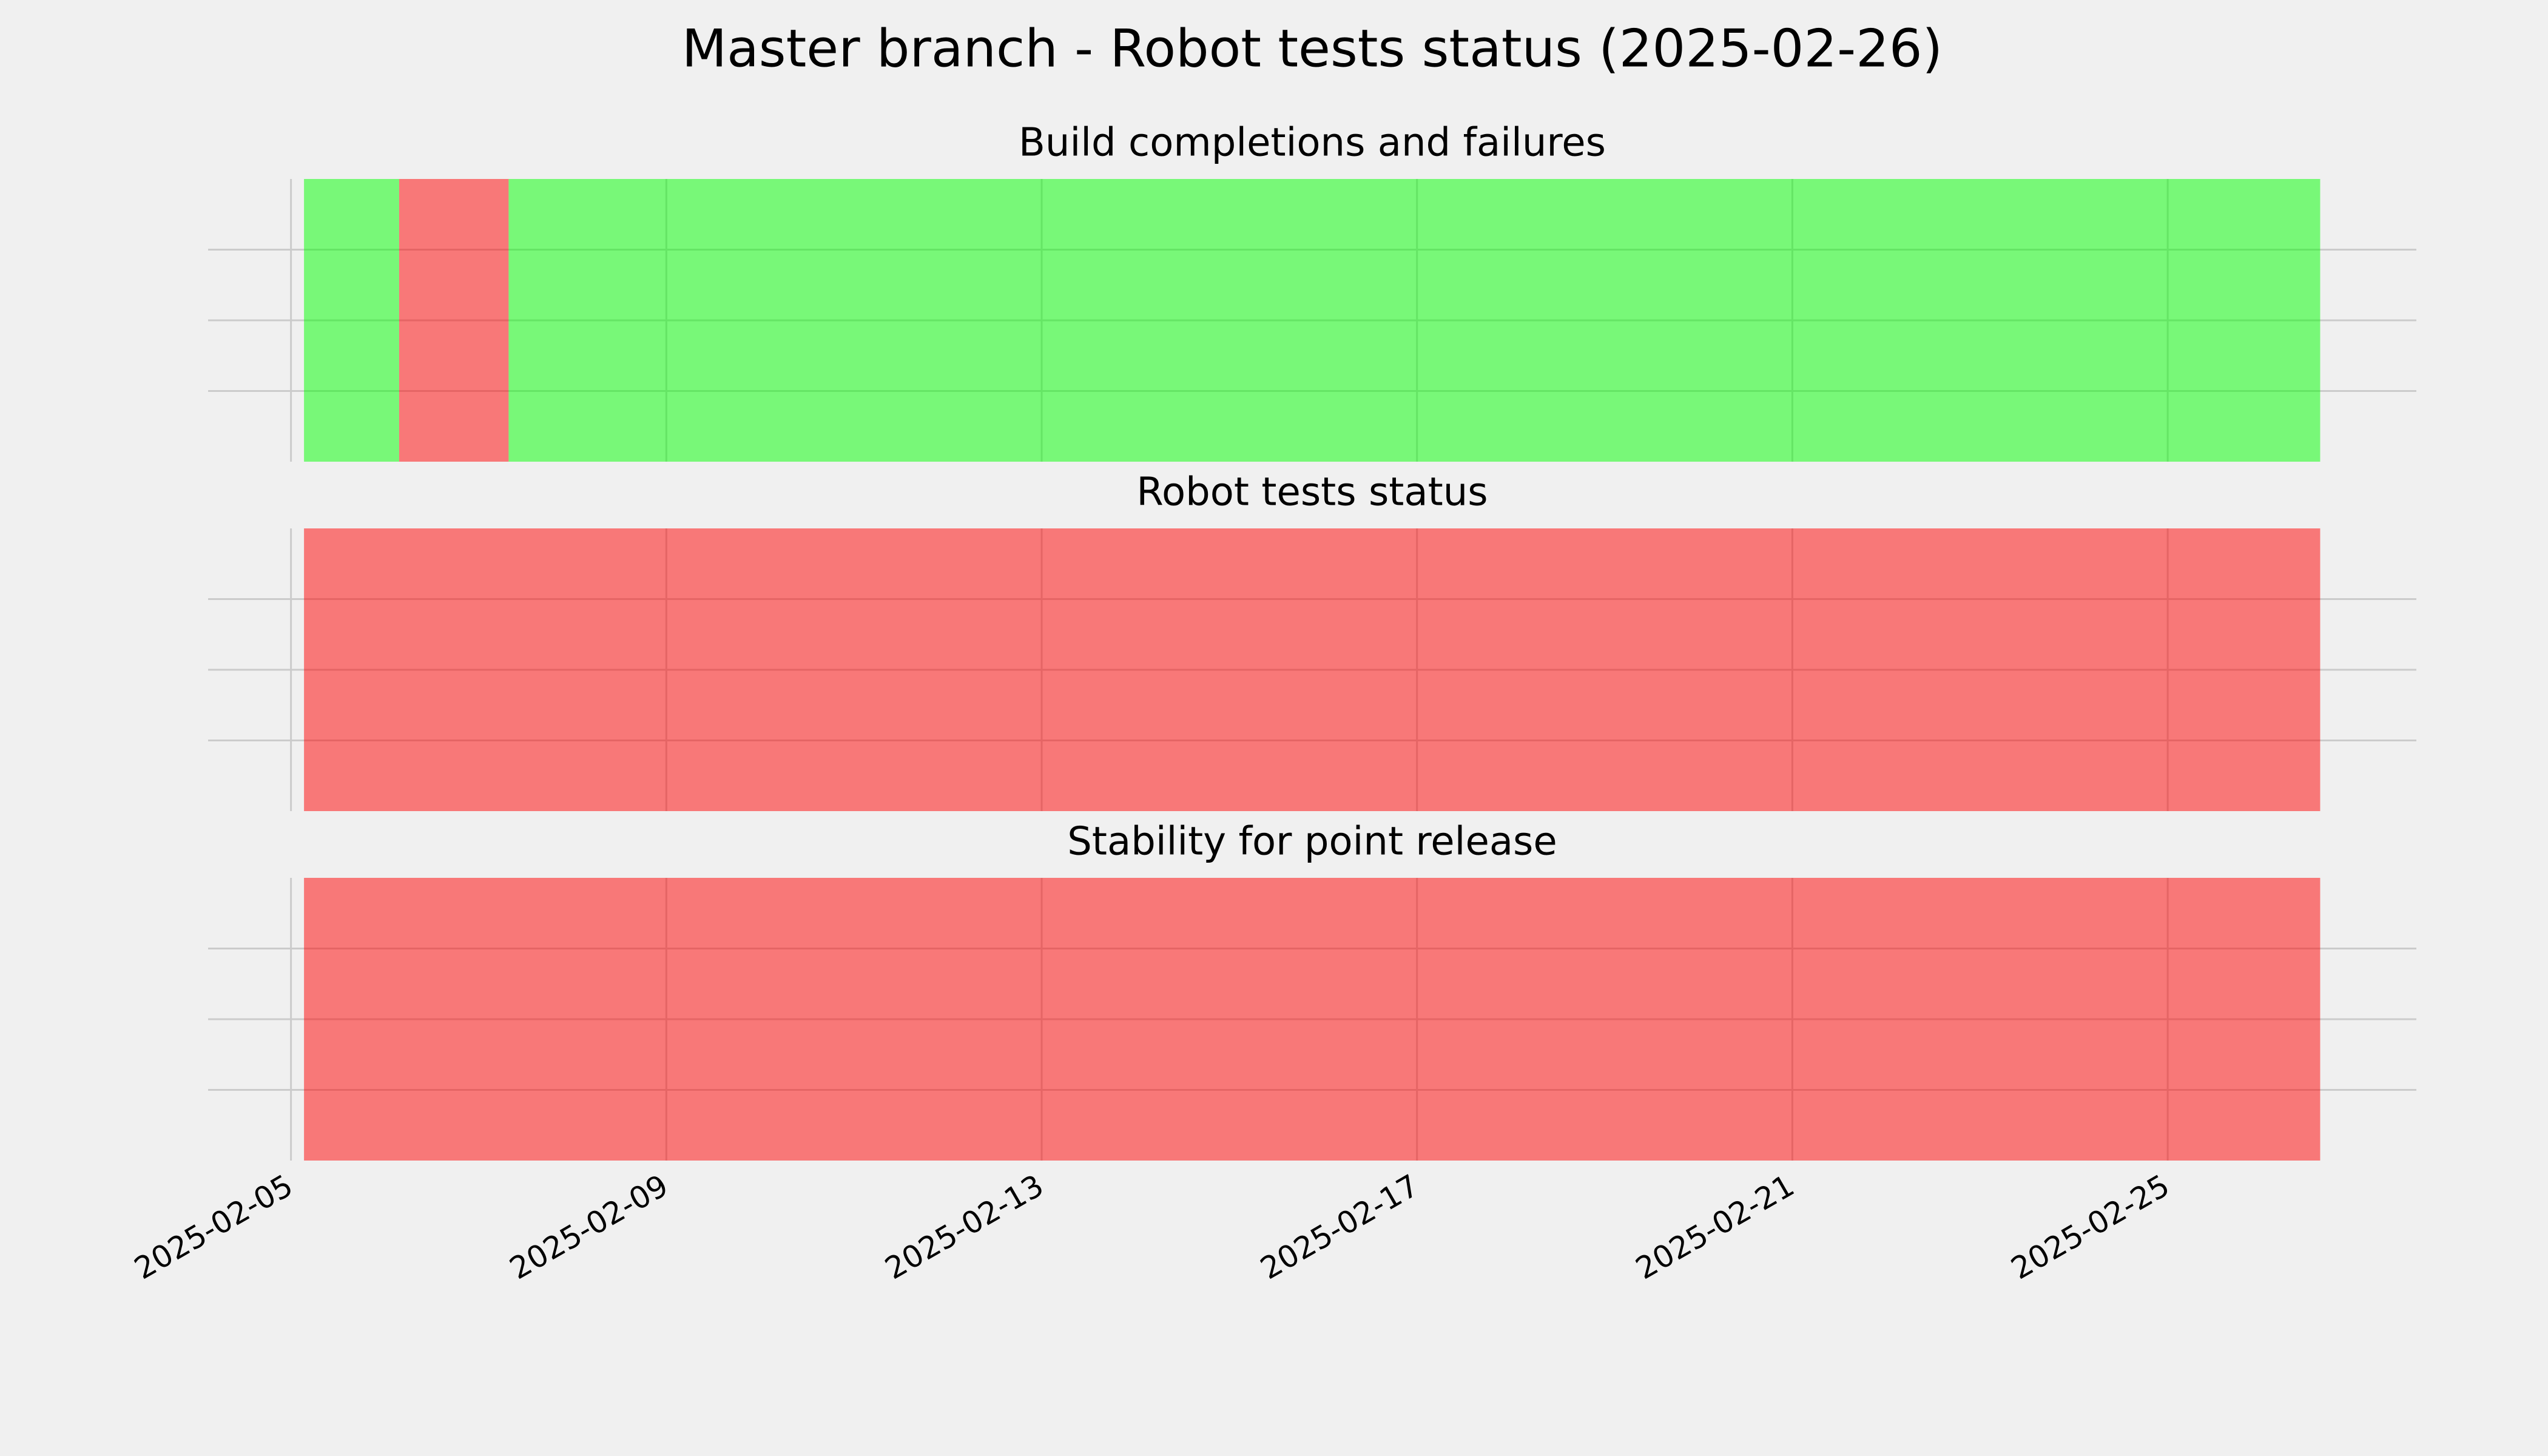 This screenshot has height=1456, width=2548. What do you see at coordinates (1312, 492) in the screenshot?
I see `panel-title: Robot tests status` at bounding box center [1312, 492].